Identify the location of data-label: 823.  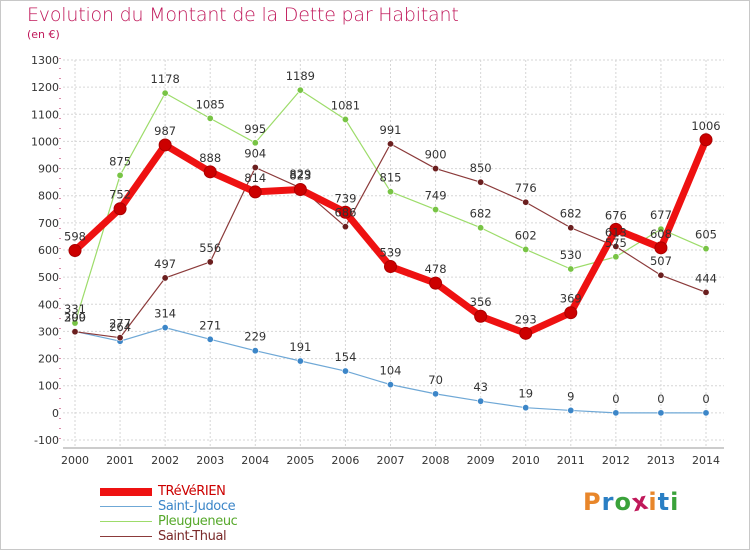
(300, 175).